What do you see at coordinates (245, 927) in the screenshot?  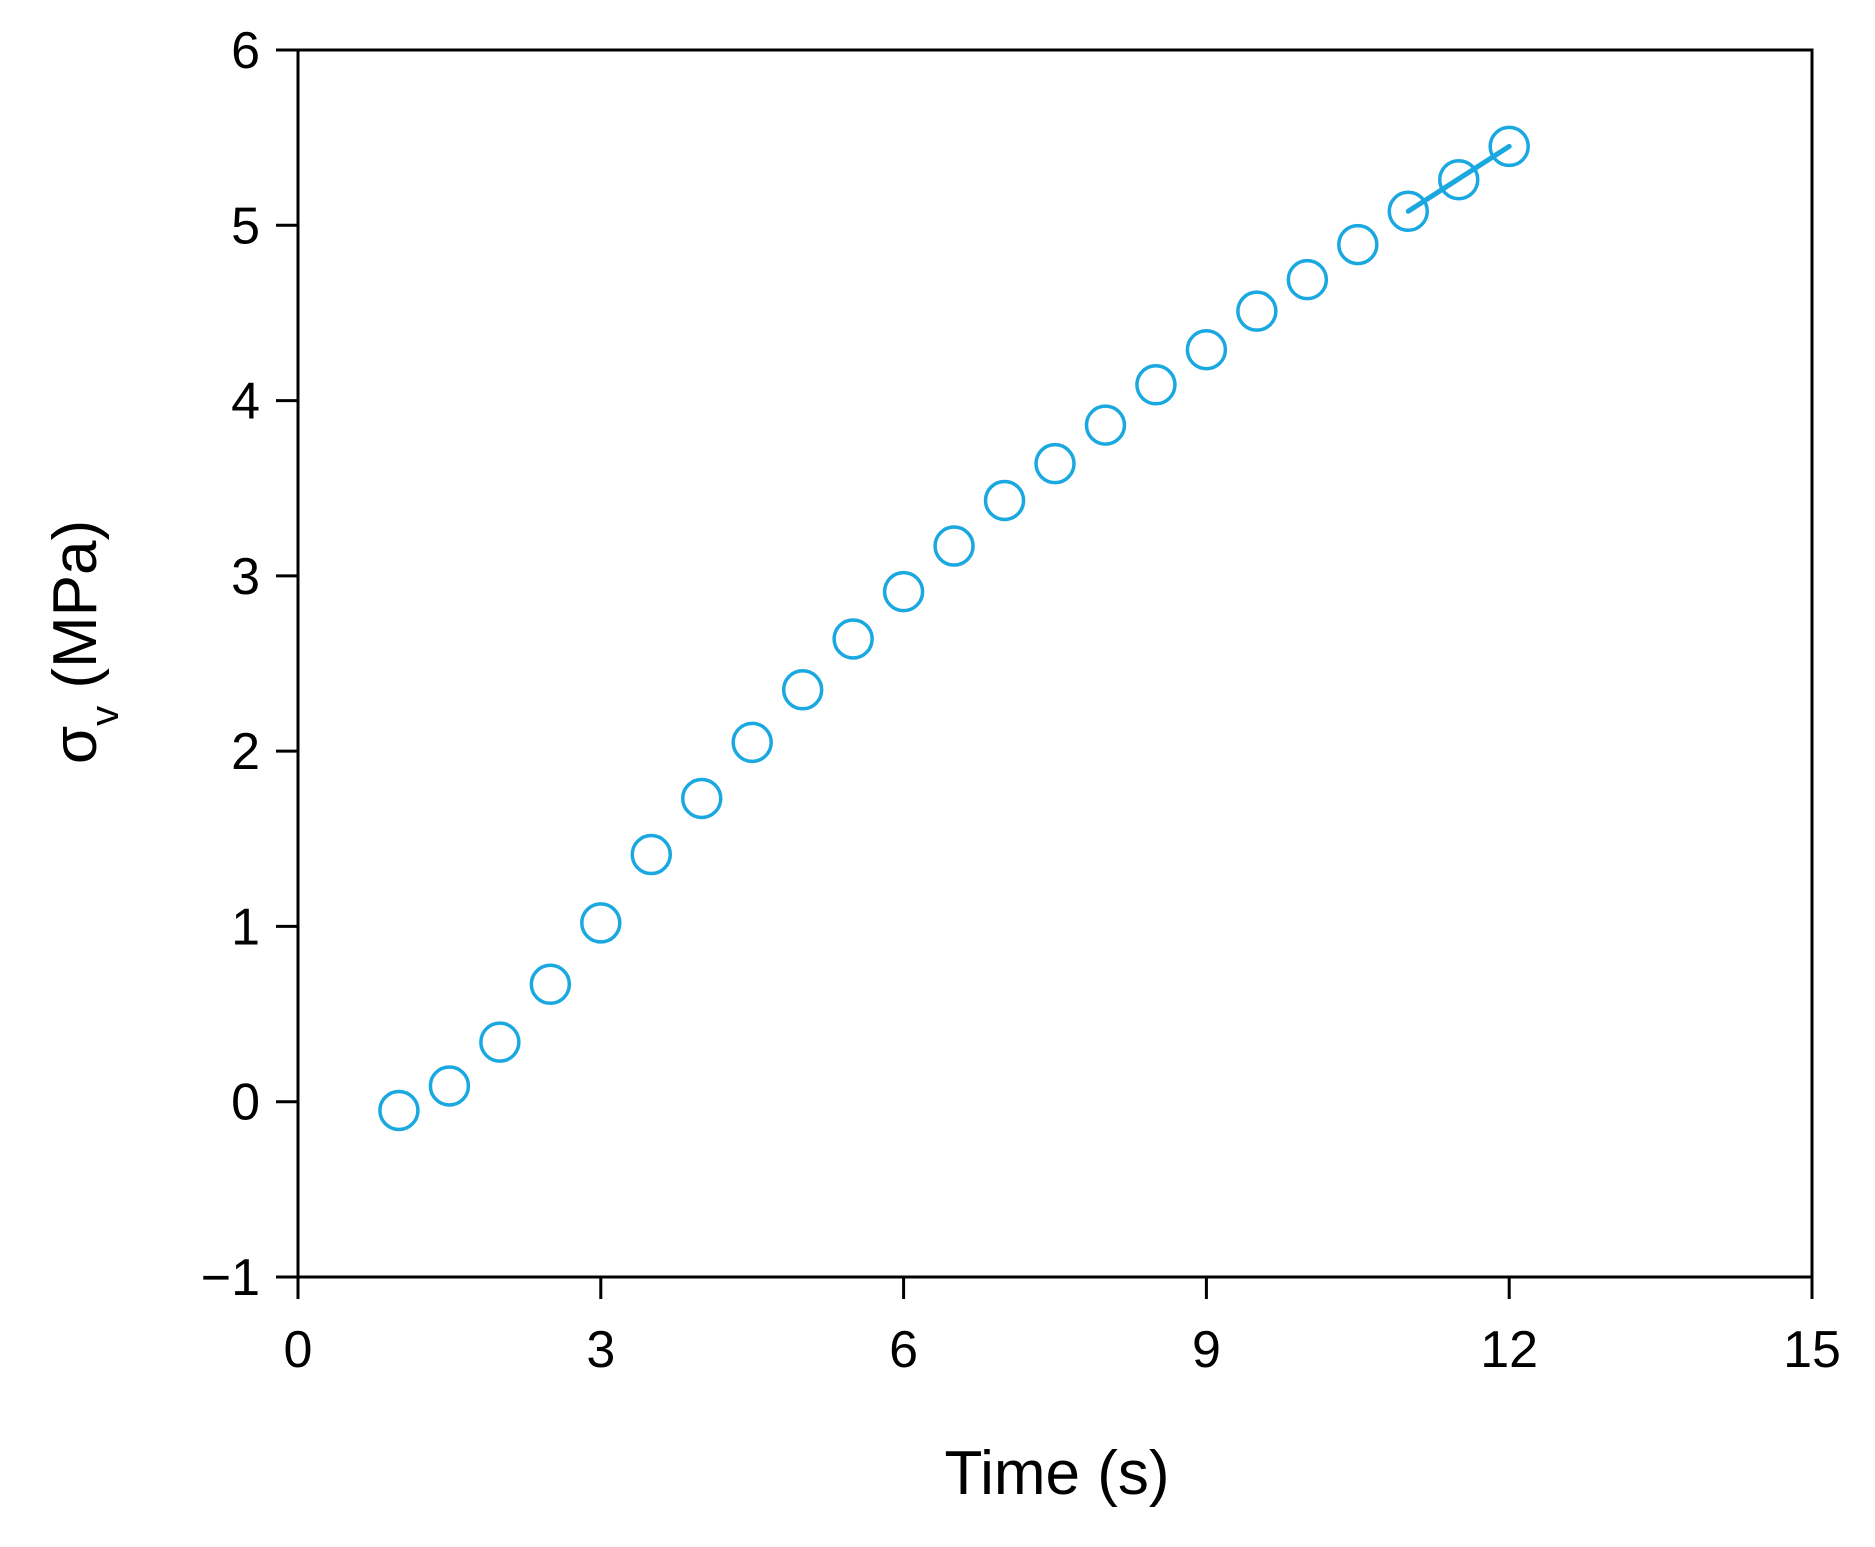 I see `y-tick-label: 1` at bounding box center [245, 927].